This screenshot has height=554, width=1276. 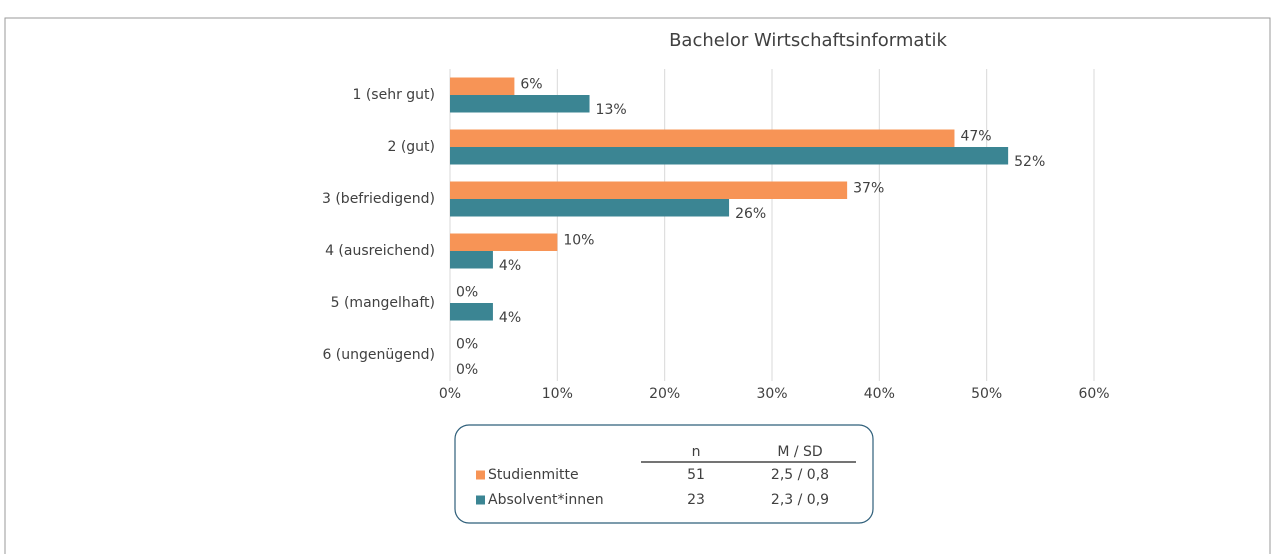 I want to click on value-label: 13%, so click(x=611, y=110).